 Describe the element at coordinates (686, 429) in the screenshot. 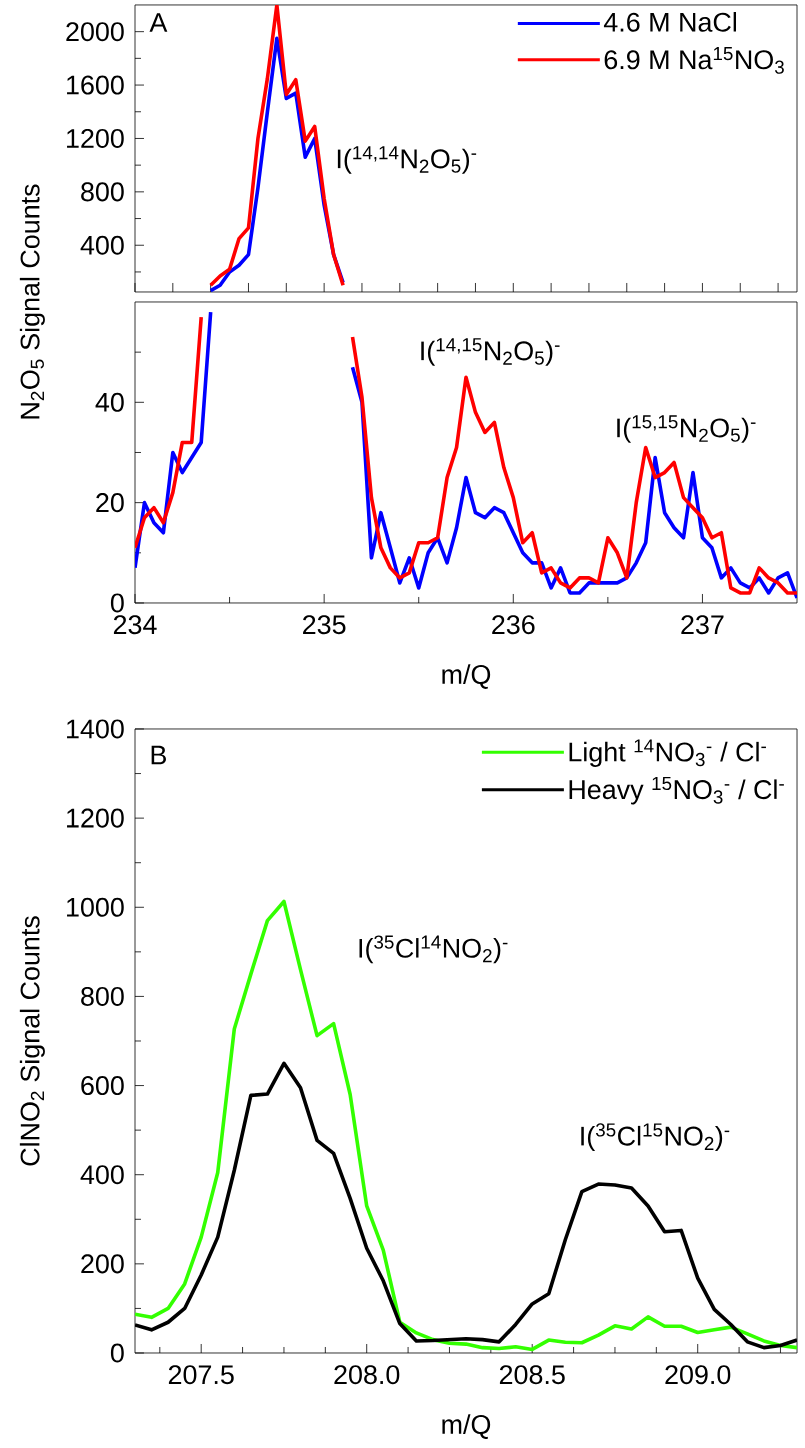

I see `annotation: I($^{15,15}$N$_{2}$O$_{5}$)$^{-}$` at that location.